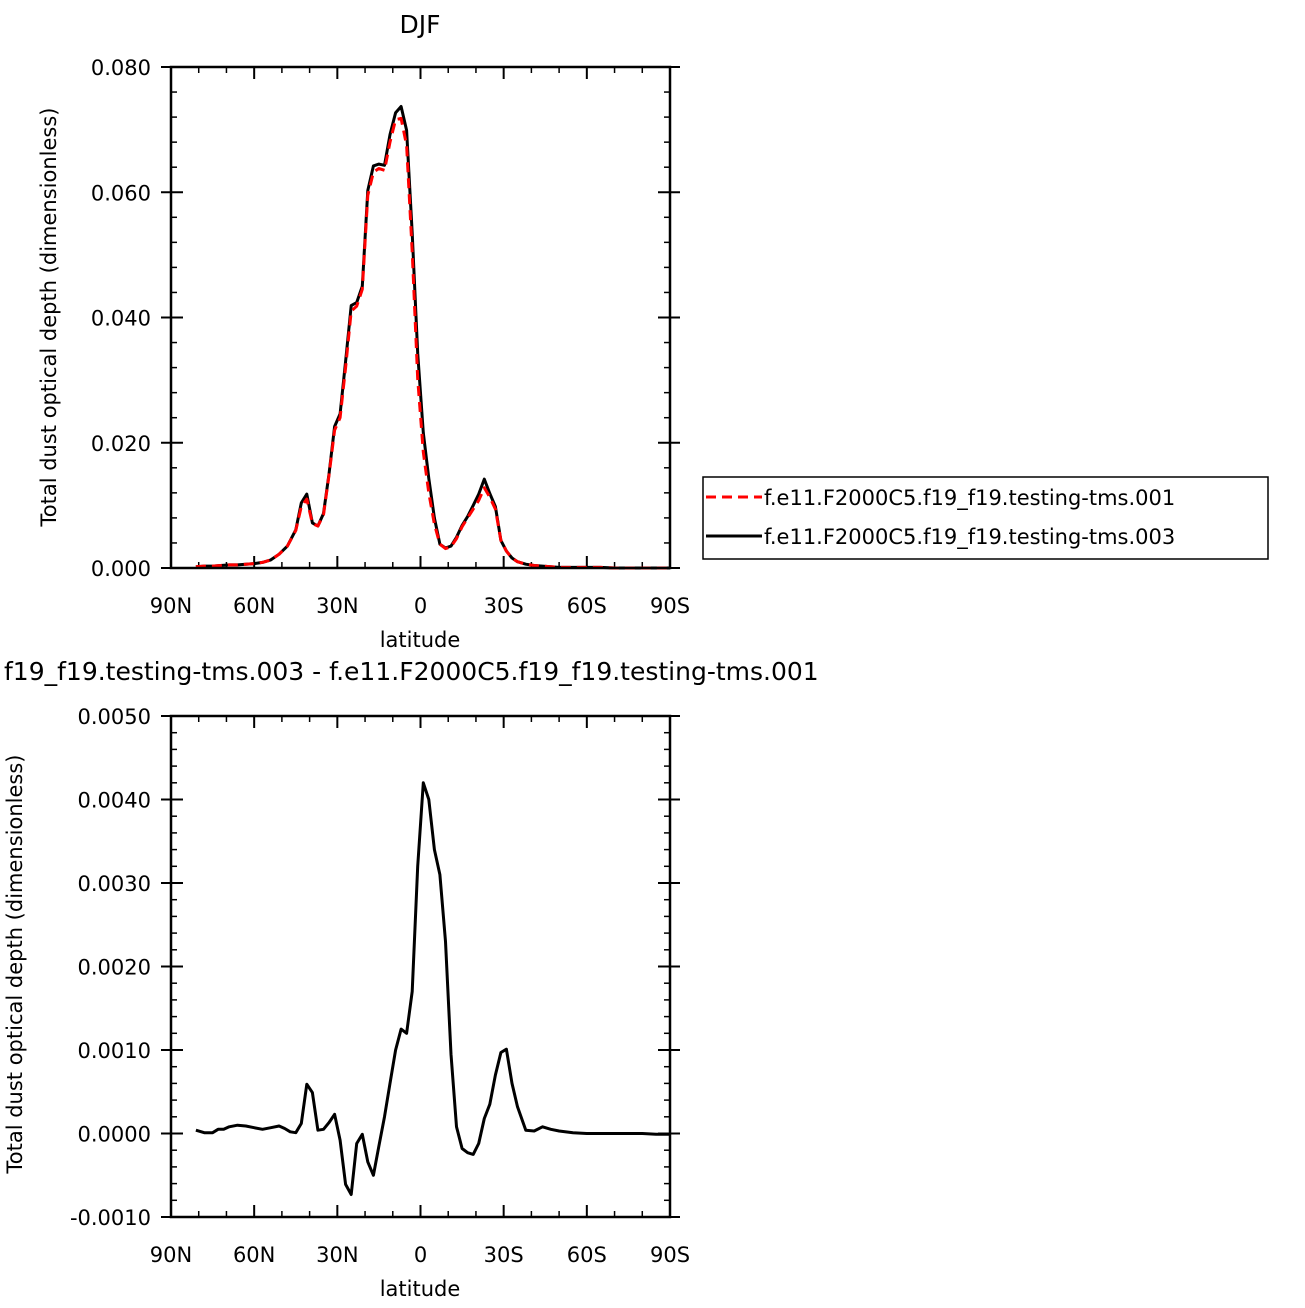 Image resolution: width=1305 pixels, height=1308 pixels. I want to click on bottom-plot-frame, so click(420, 966).